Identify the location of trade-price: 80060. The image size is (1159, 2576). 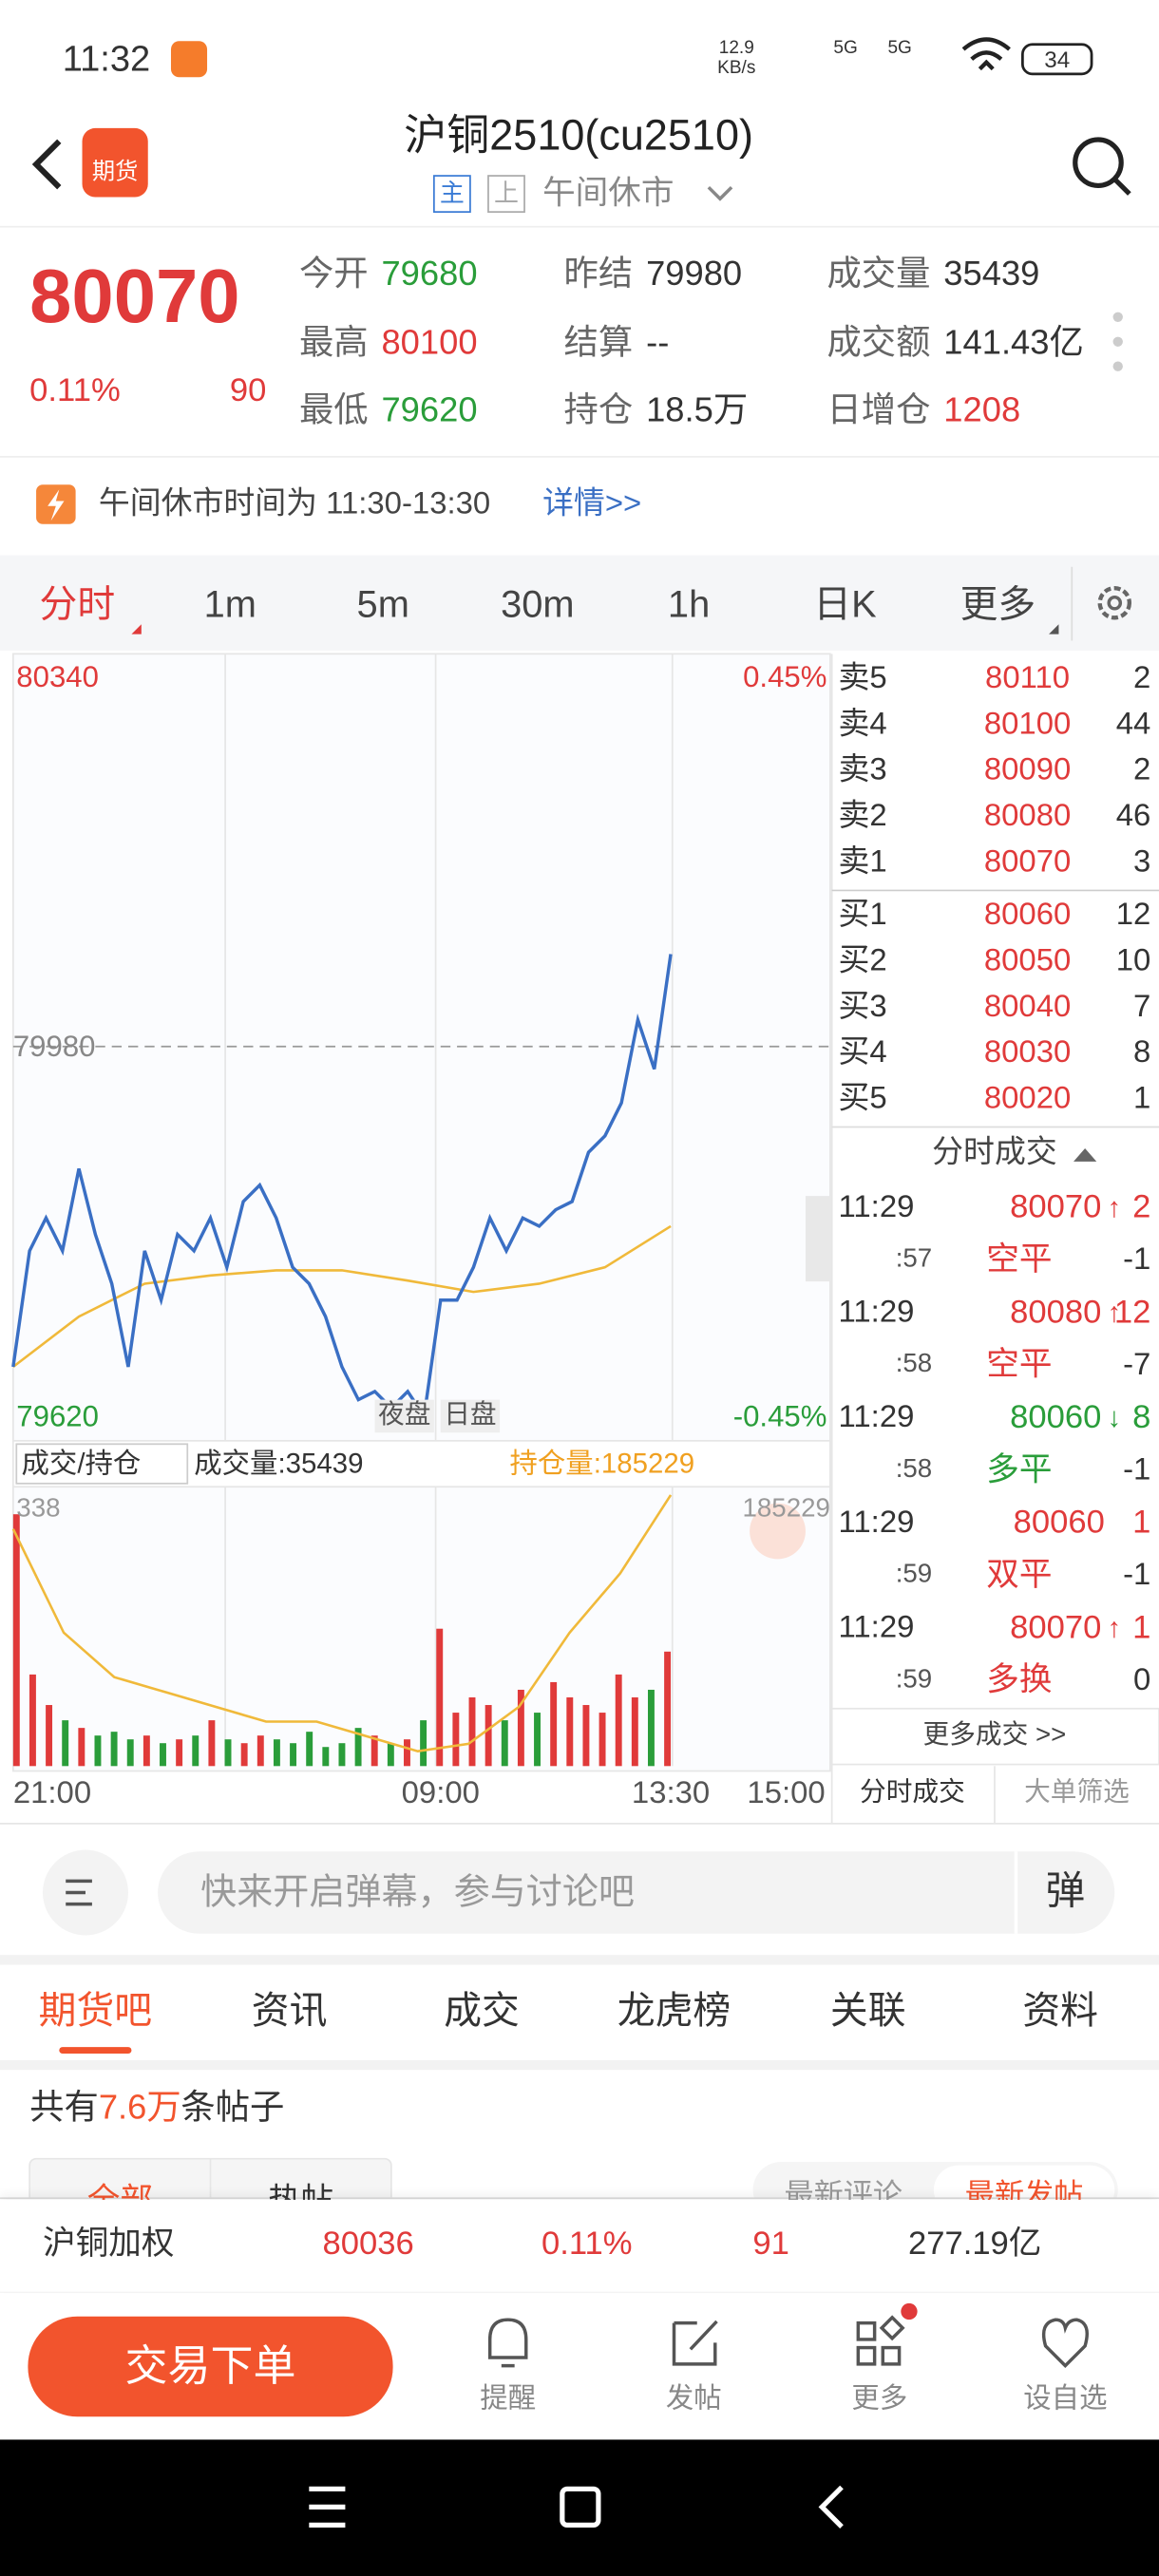
(1056, 1417).